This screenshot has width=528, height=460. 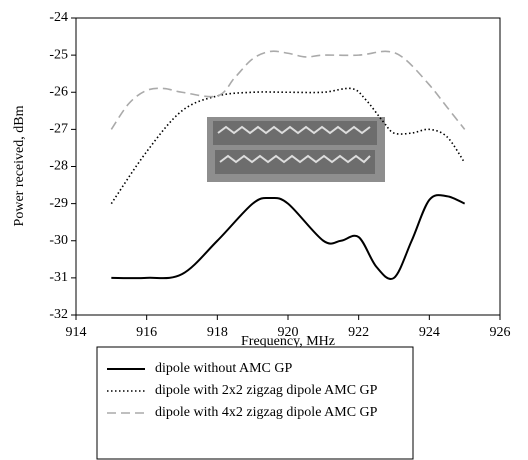 I want to click on x-tick-label: 924, so click(x=429, y=332).